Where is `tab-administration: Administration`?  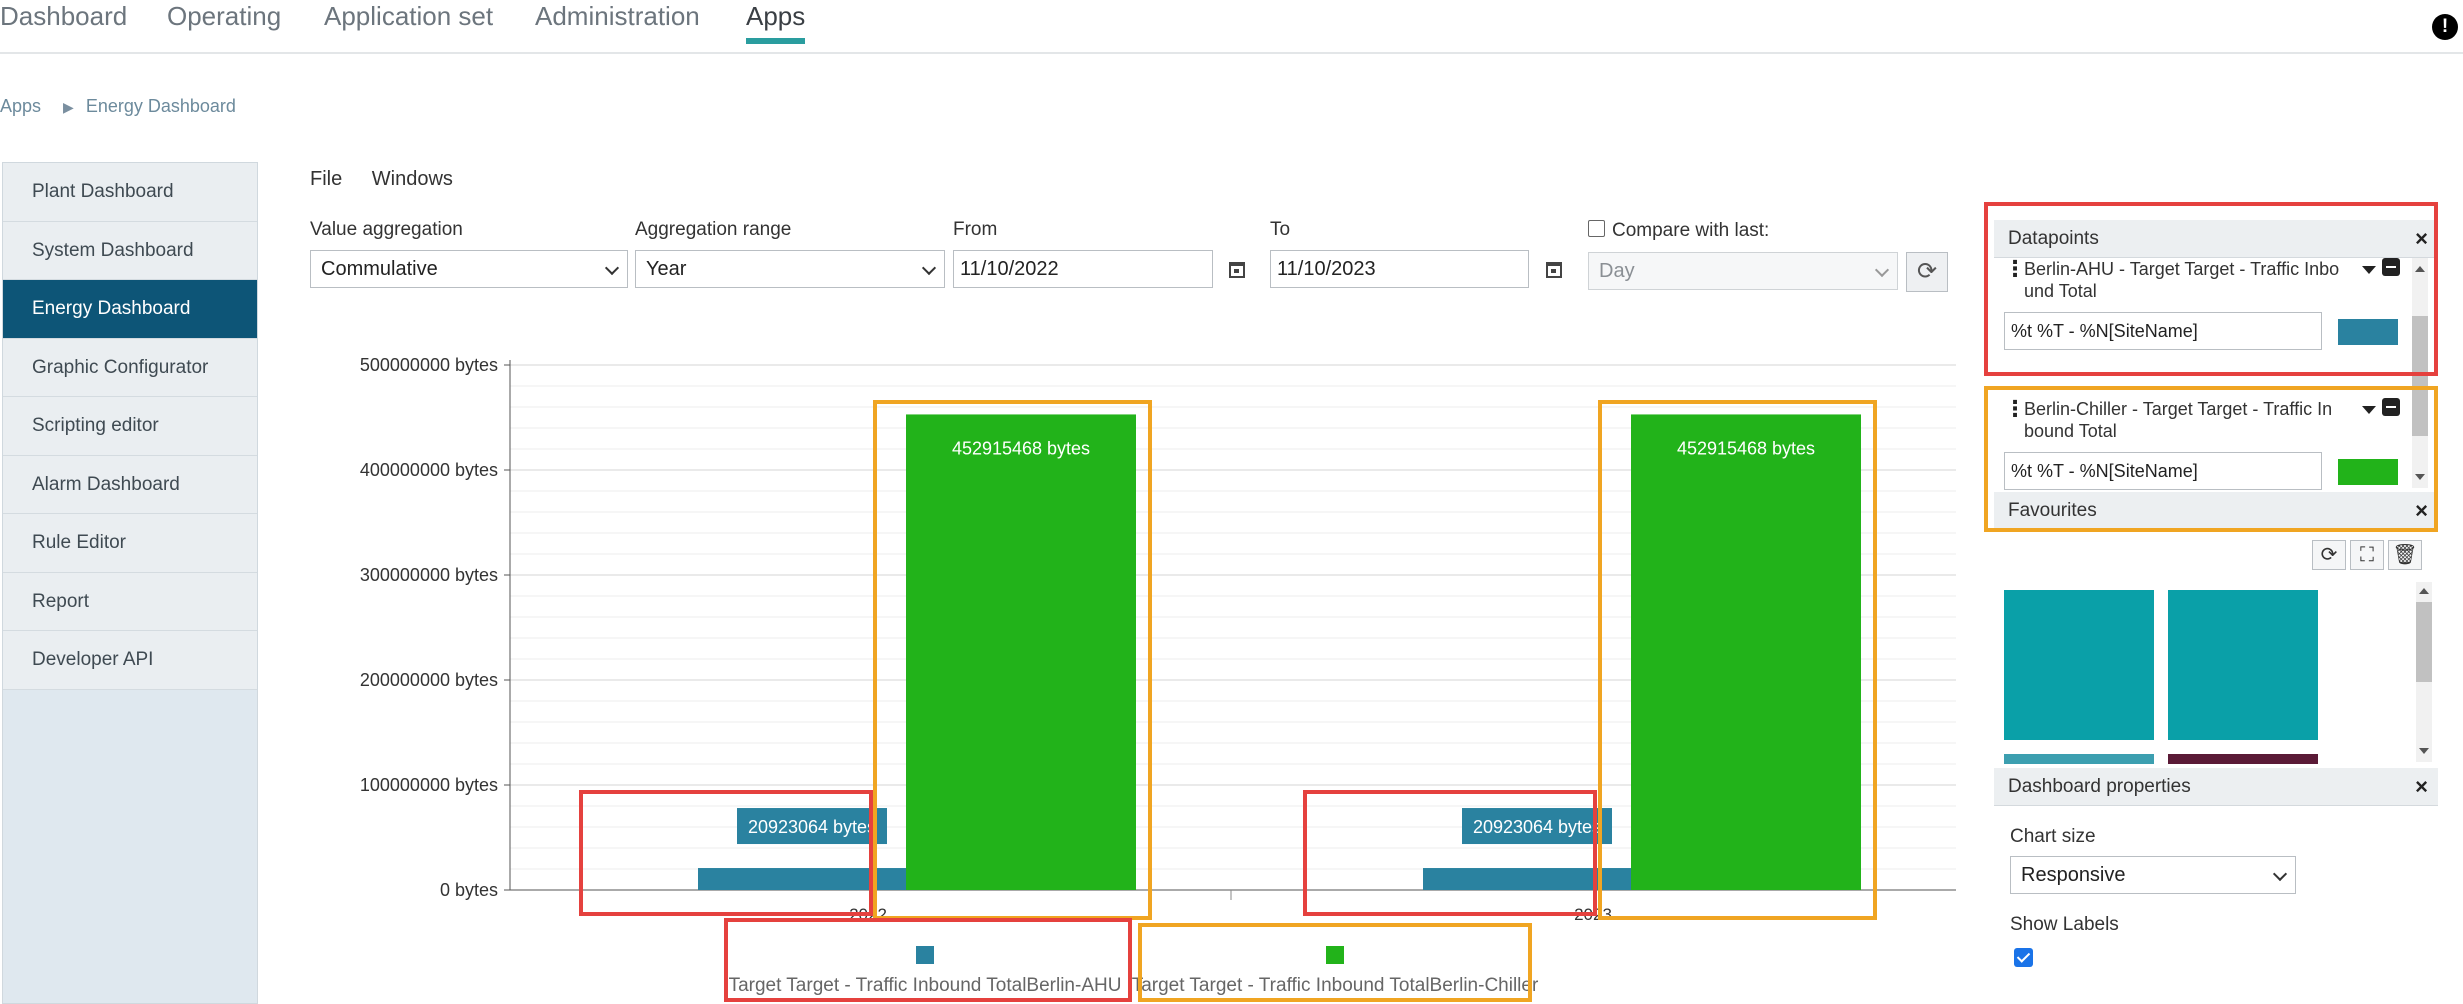
tab-administration: Administration is located at coordinates (617, 16).